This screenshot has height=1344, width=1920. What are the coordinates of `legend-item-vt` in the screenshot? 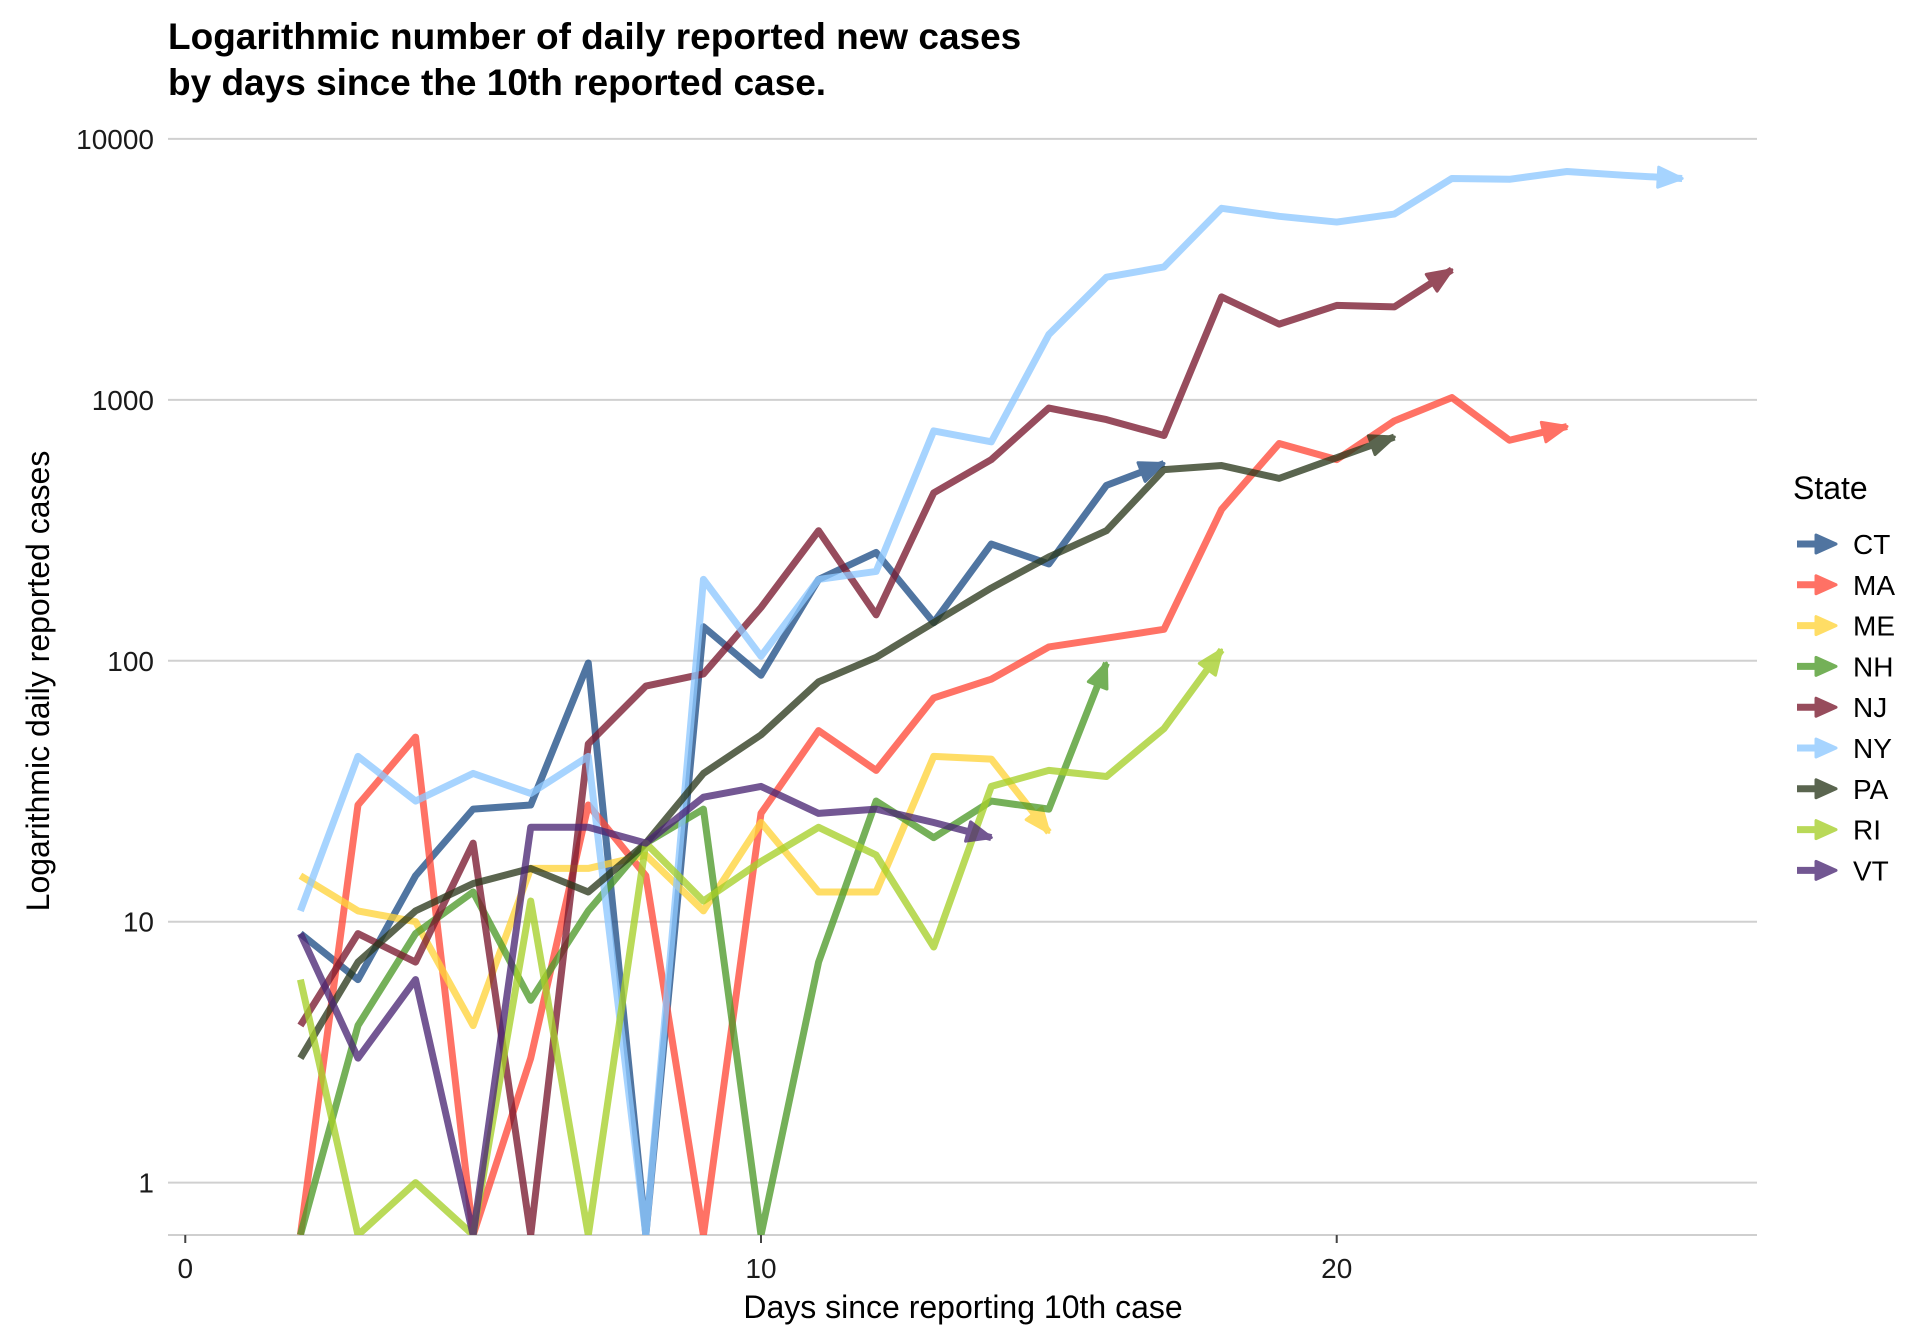 It's located at (1817, 870).